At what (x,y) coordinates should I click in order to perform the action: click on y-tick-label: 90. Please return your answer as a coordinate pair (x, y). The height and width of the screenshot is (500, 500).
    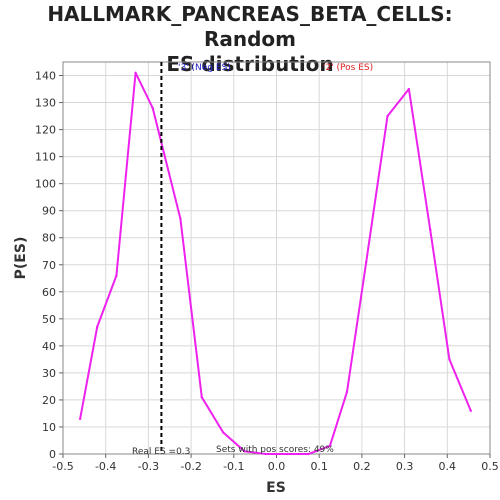
    Looking at the image, I should click on (49, 211).